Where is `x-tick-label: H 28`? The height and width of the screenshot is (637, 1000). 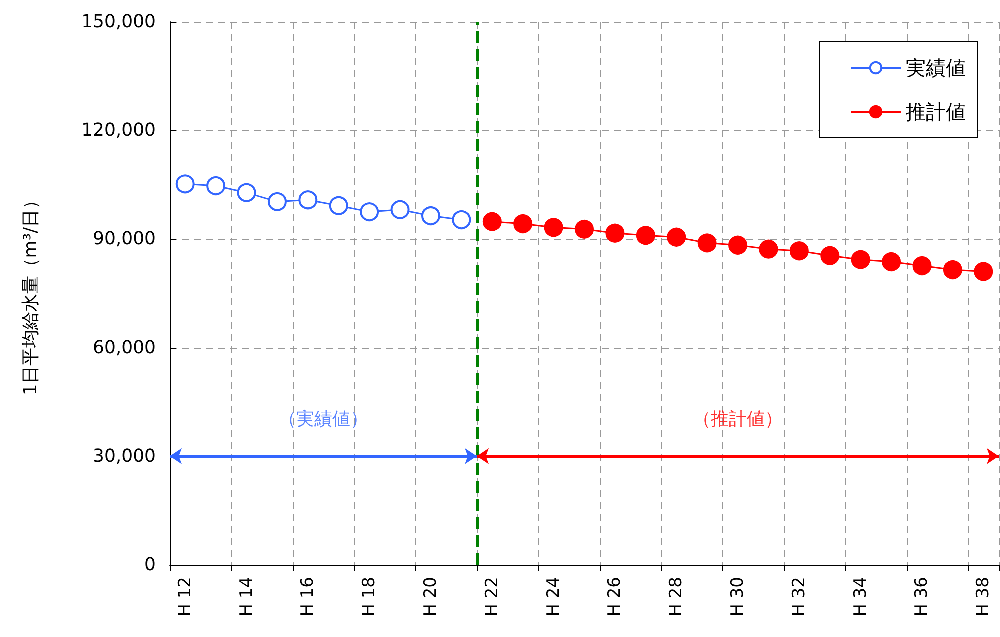 x-tick-label: H 28 is located at coordinates (676, 597).